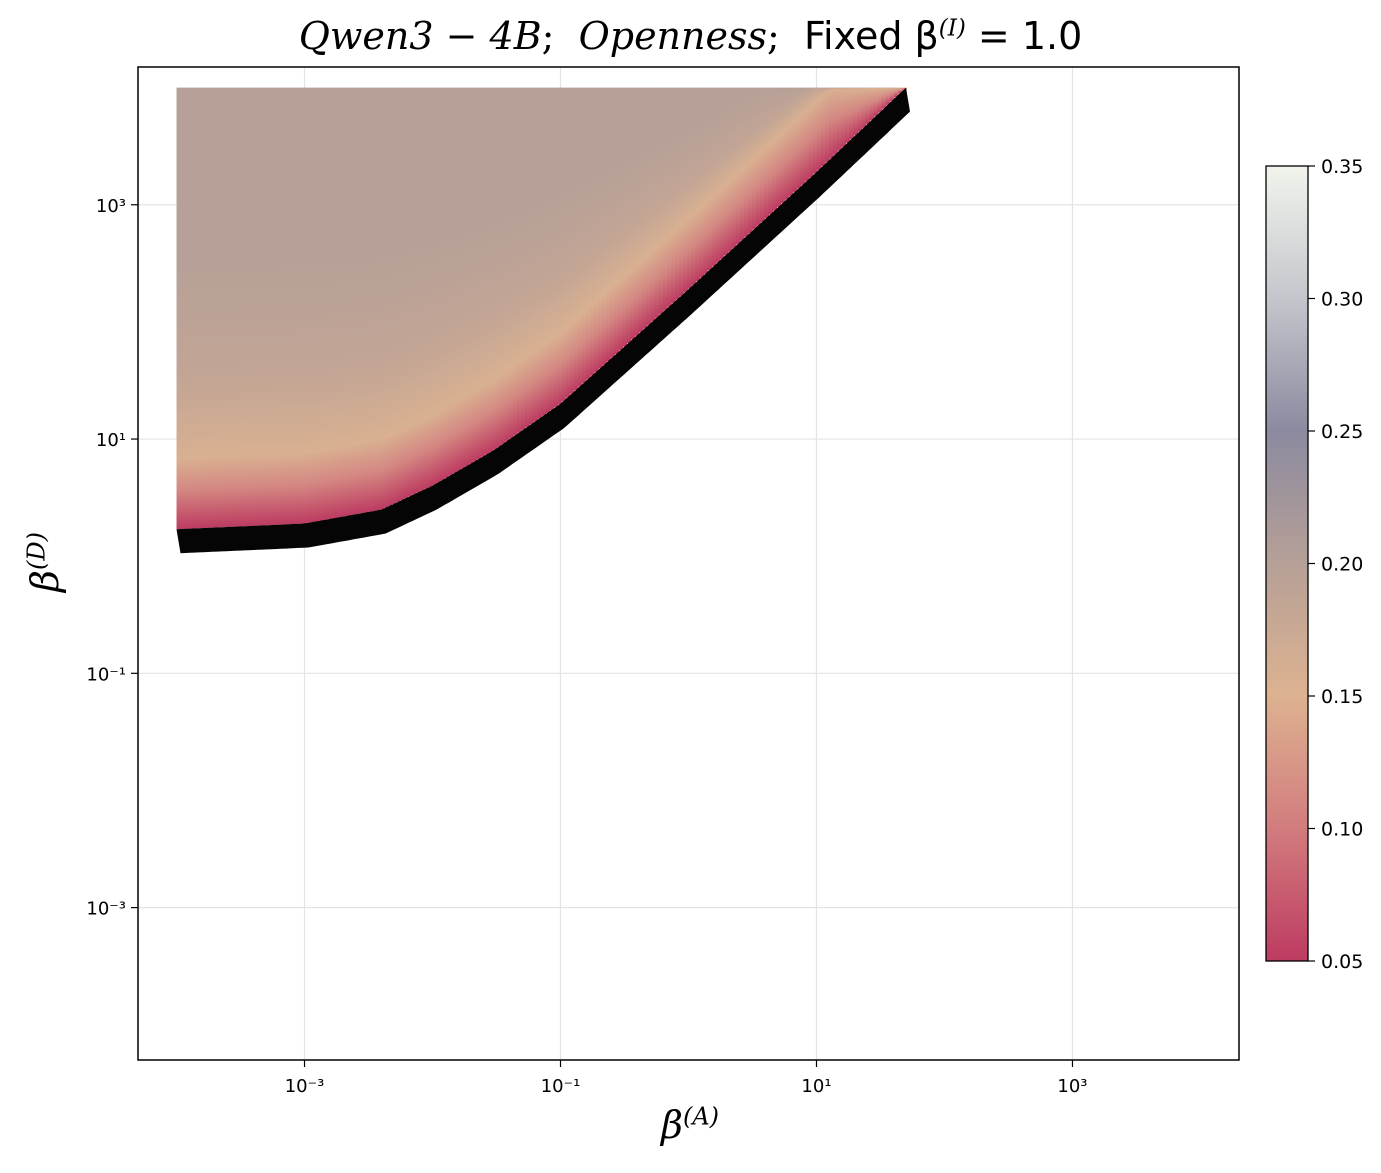 Image resolution: width=1381 pixels, height=1173 pixels. Describe the element at coordinates (1072, 1086) in the screenshot. I see `x-tick-label: 10³` at that location.